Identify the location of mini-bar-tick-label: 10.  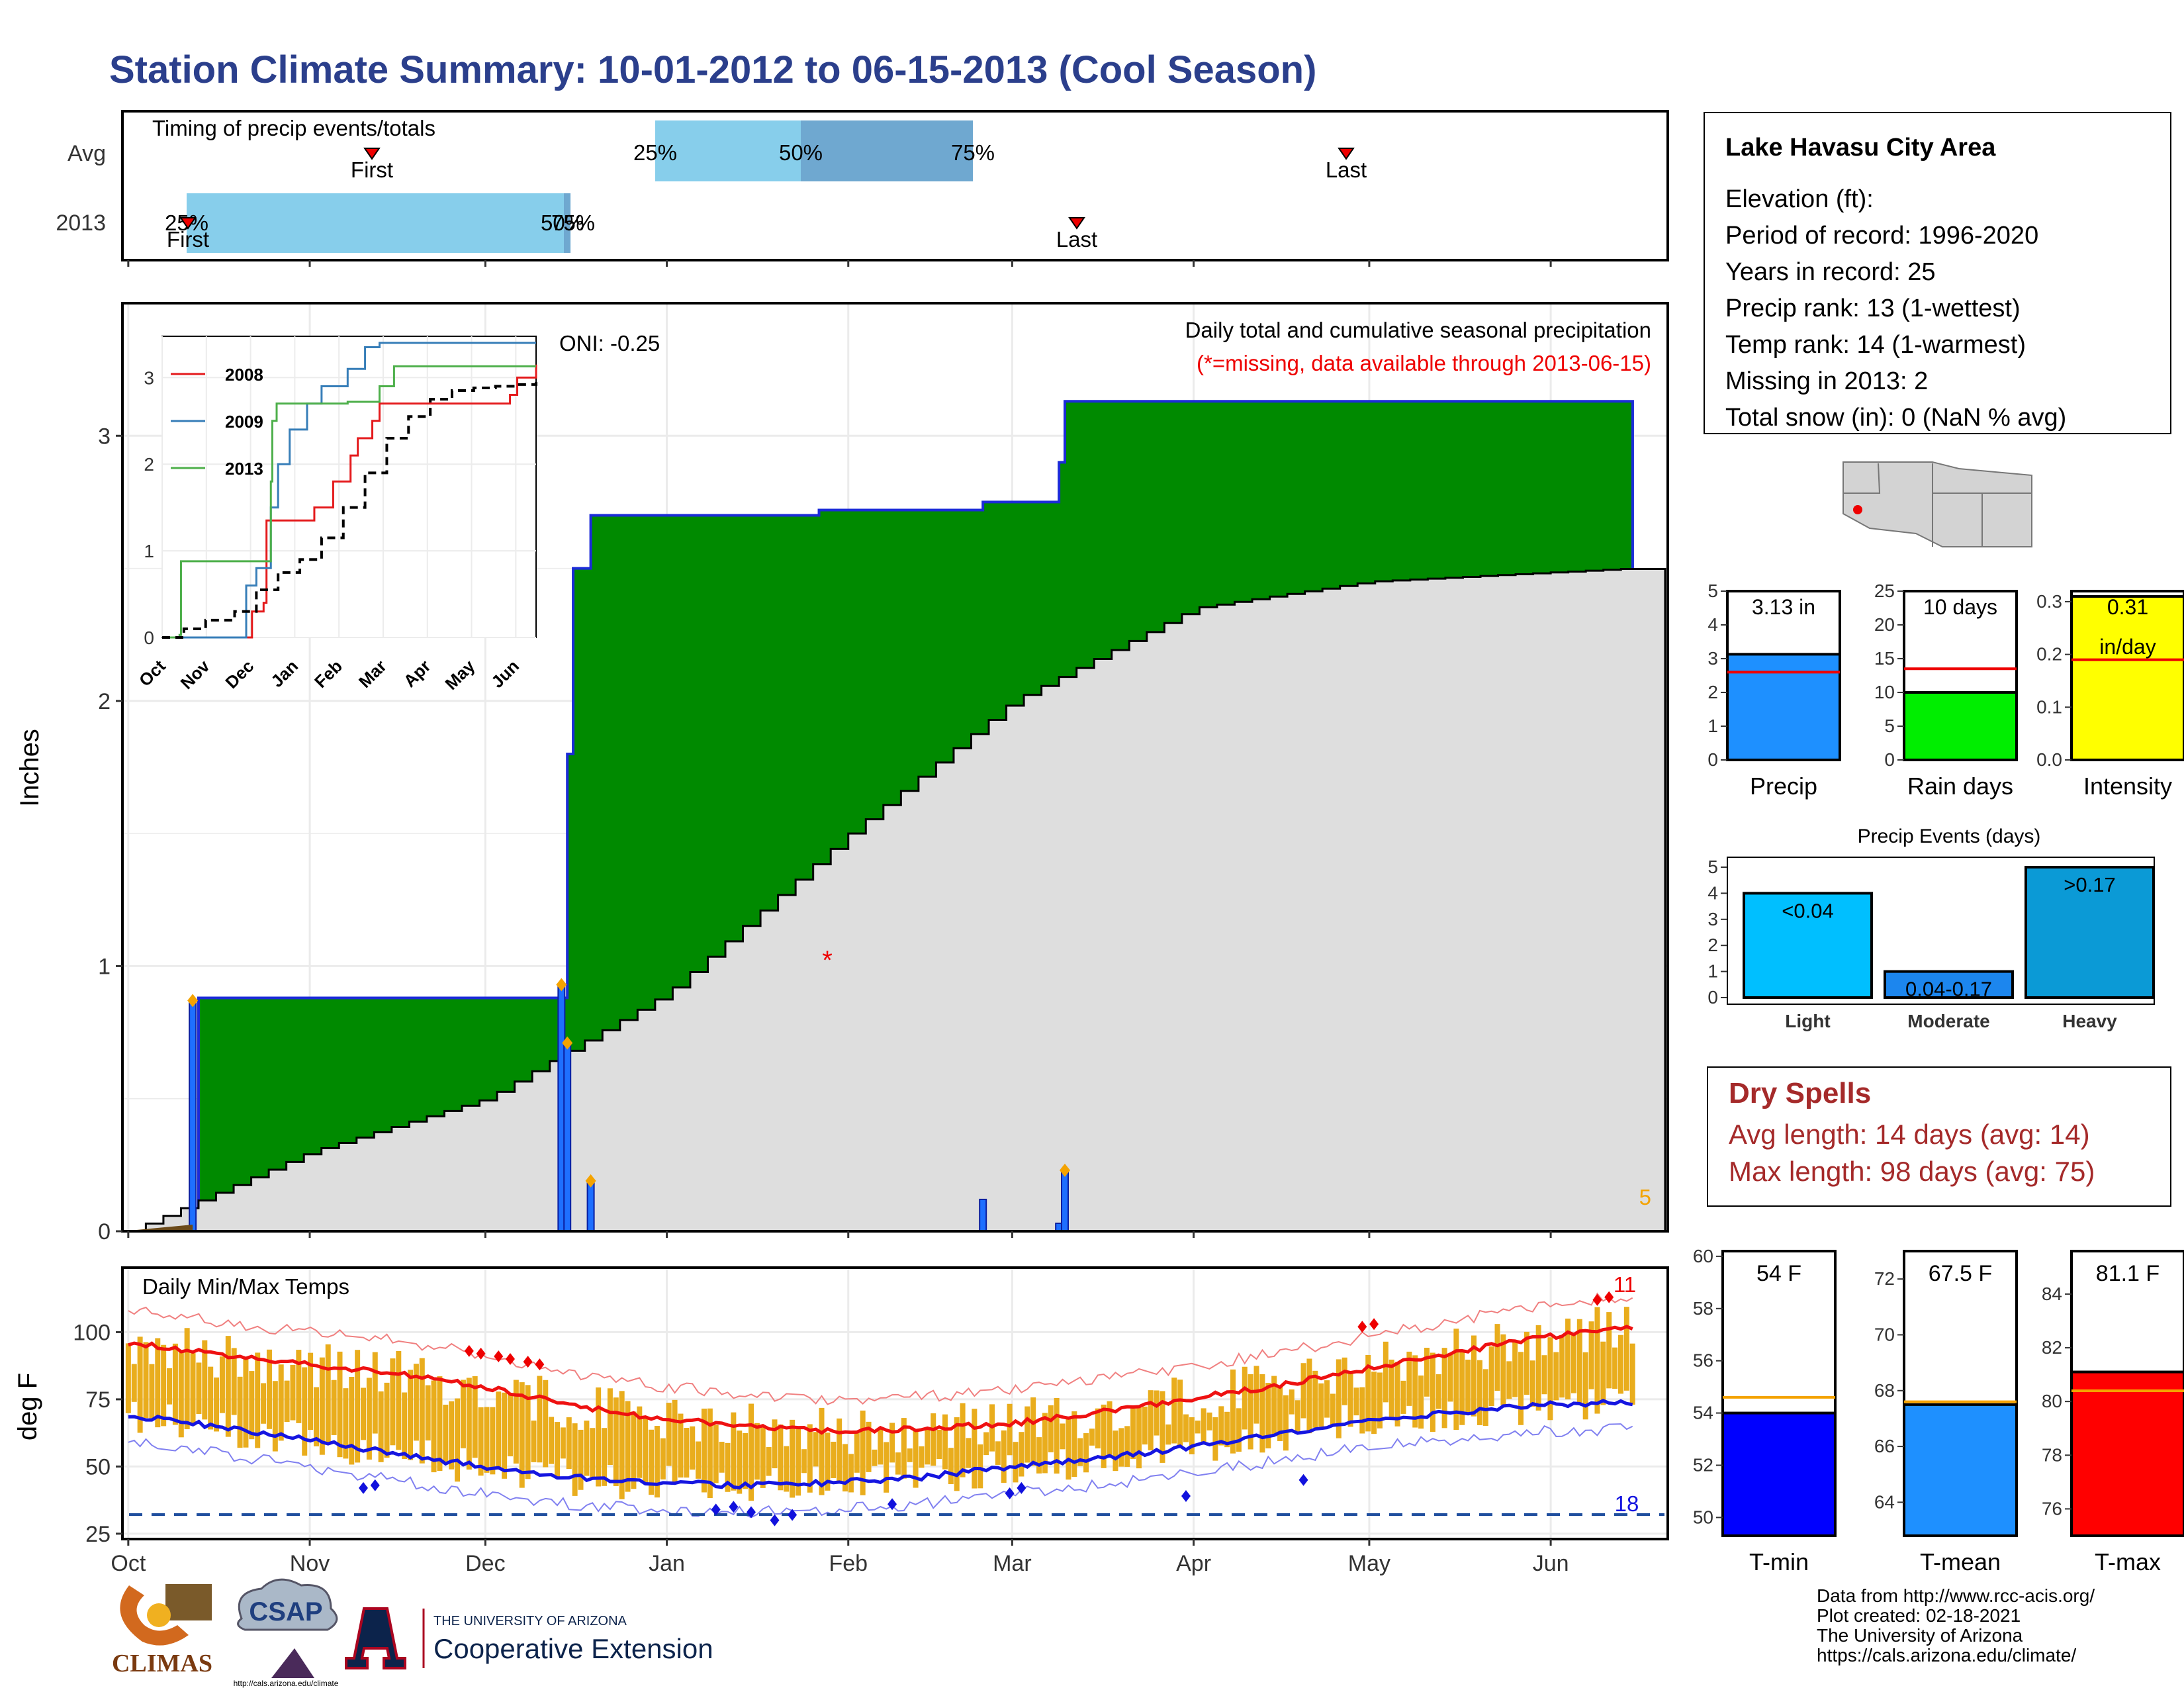
(1885, 692).